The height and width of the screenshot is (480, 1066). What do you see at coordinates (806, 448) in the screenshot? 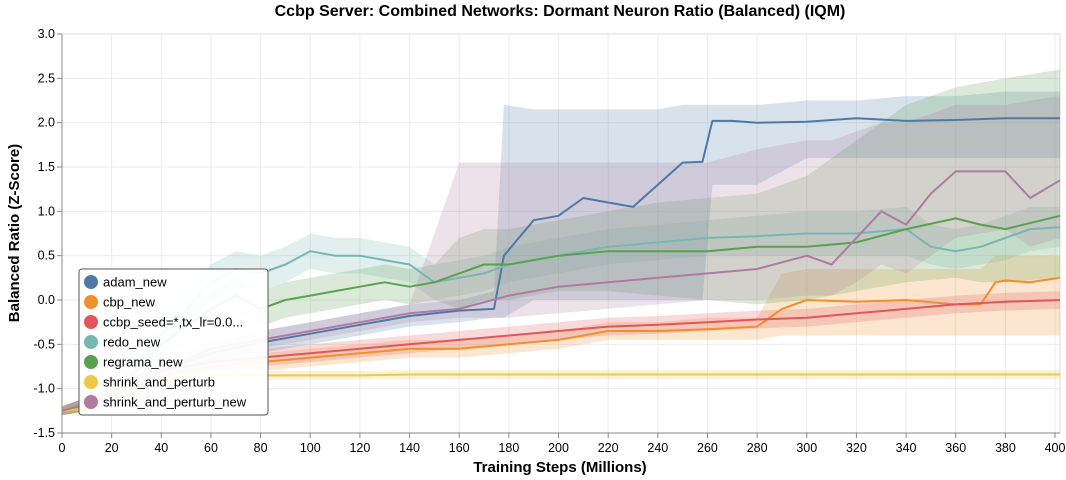
I see `x-tick-label: 300` at bounding box center [806, 448].